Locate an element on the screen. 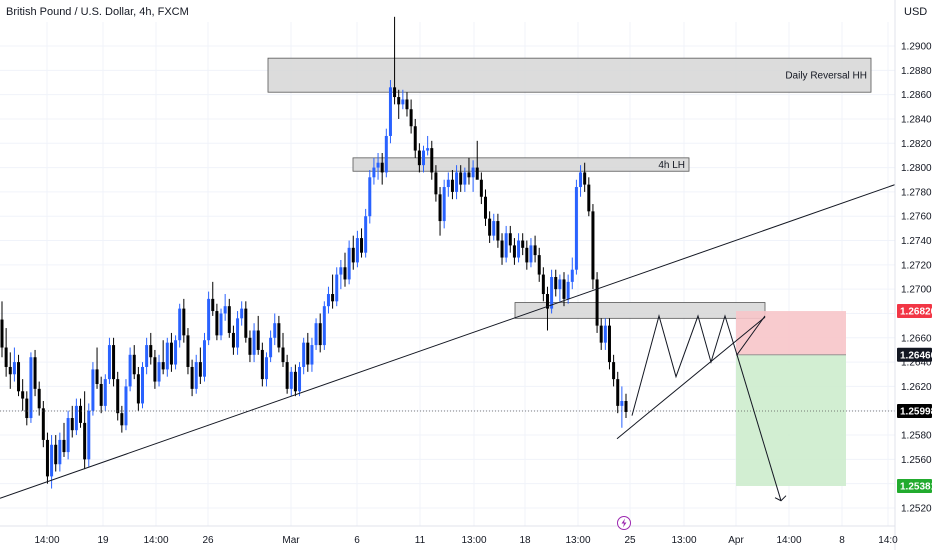 The width and height of the screenshot is (932, 555). y-tick-label: 1.28800 is located at coordinates (916, 71).